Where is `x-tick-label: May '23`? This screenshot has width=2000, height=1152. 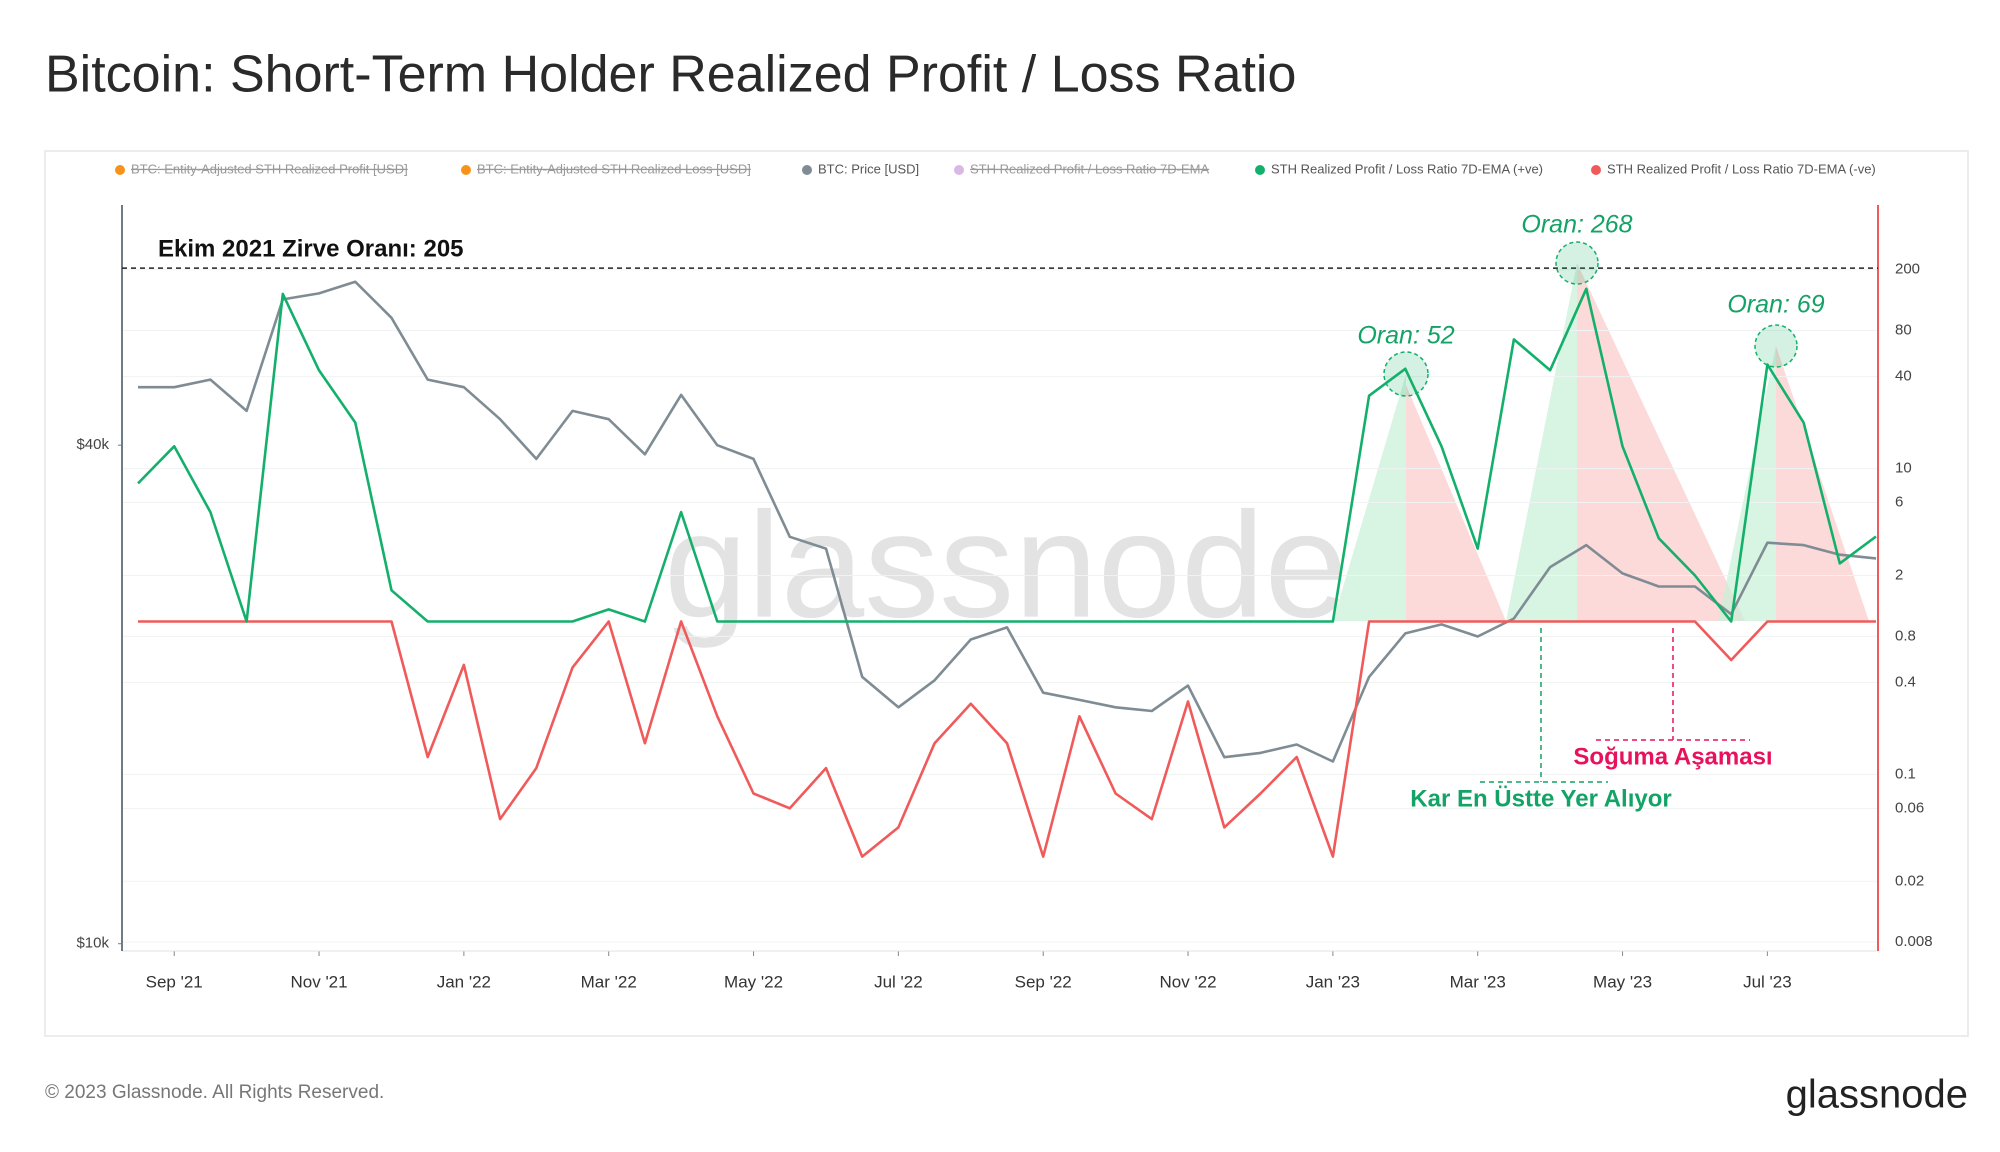 x-tick-label: May '23 is located at coordinates (1622, 981).